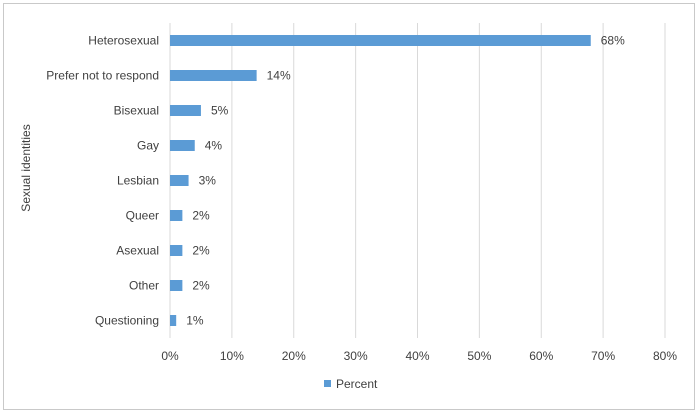 The width and height of the screenshot is (700, 415). What do you see at coordinates (208, 181) in the screenshot?
I see `value-label: 3%` at bounding box center [208, 181].